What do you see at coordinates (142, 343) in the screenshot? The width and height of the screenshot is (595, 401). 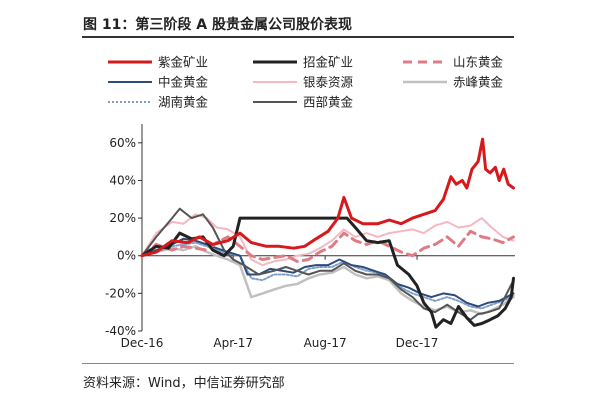 I see `x-tick-label-0: Dec-16` at bounding box center [142, 343].